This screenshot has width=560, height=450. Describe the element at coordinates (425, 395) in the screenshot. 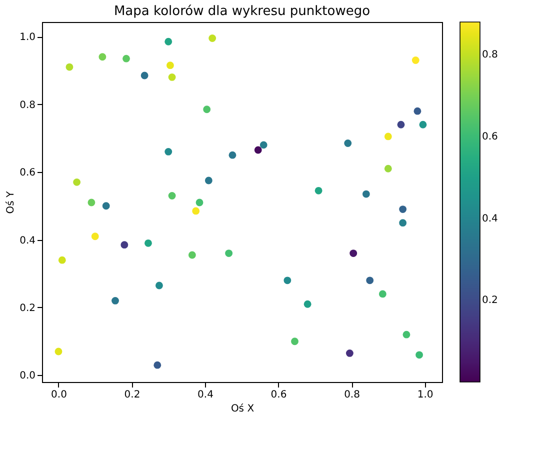

I see `x-tick-label: 1.0` at that location.